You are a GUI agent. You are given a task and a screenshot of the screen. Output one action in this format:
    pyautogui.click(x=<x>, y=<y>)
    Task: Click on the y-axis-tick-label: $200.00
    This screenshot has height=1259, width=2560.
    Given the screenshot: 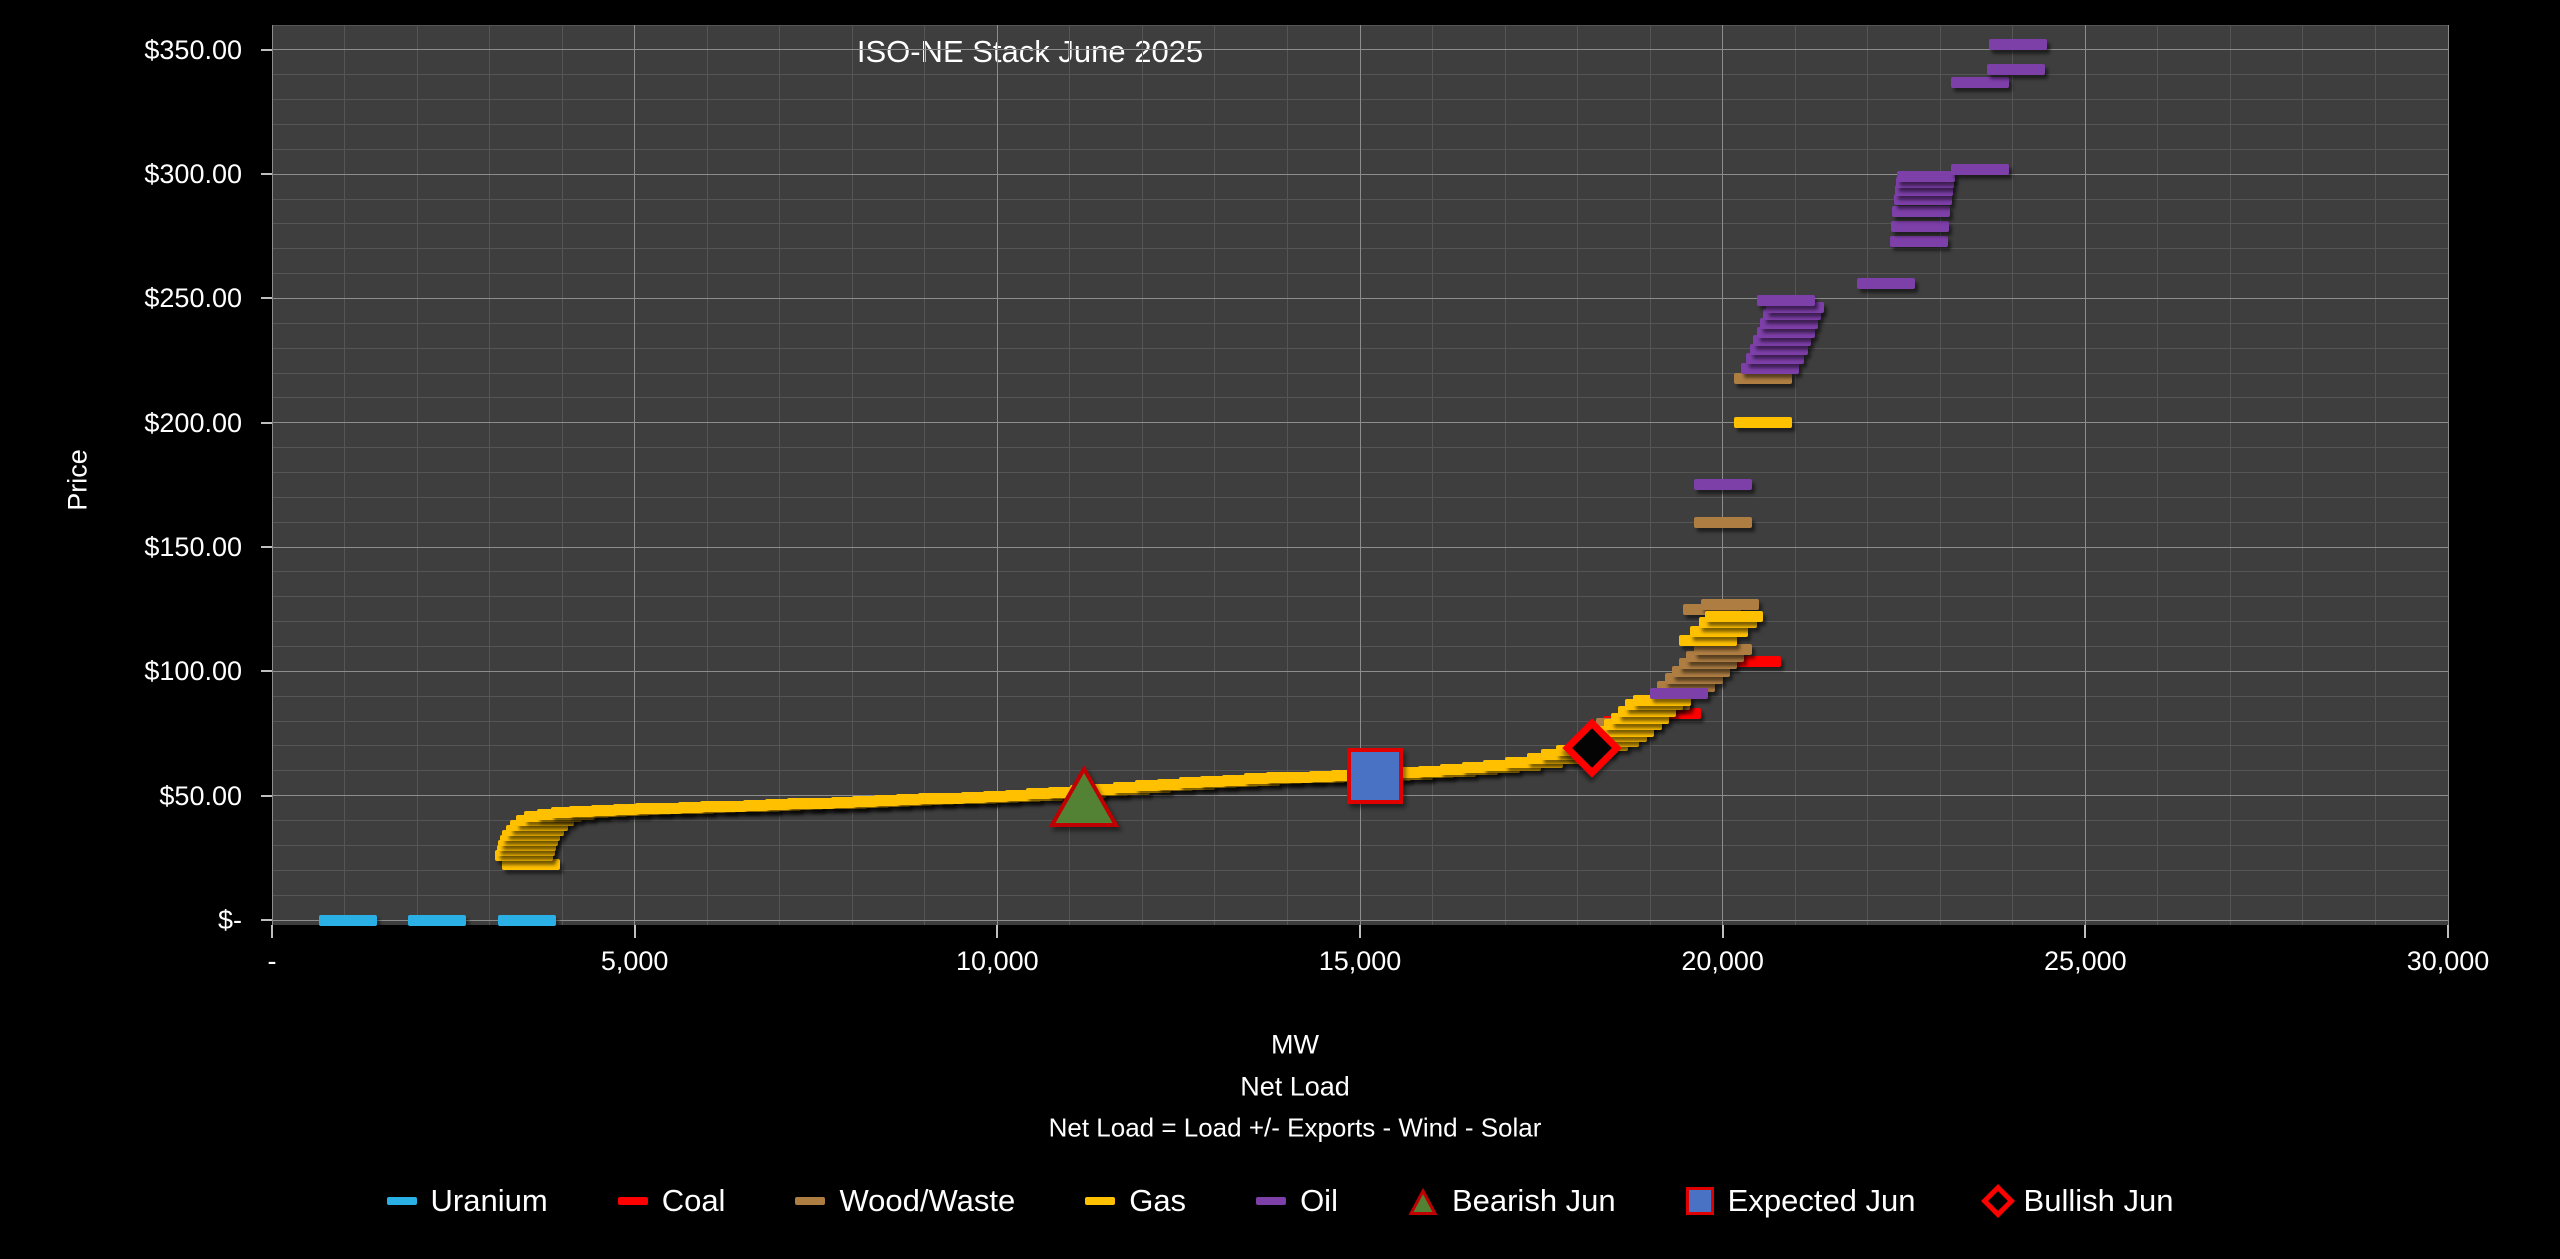 What is the action you would take?
    pyautogui.click(x=193, y=422)
    